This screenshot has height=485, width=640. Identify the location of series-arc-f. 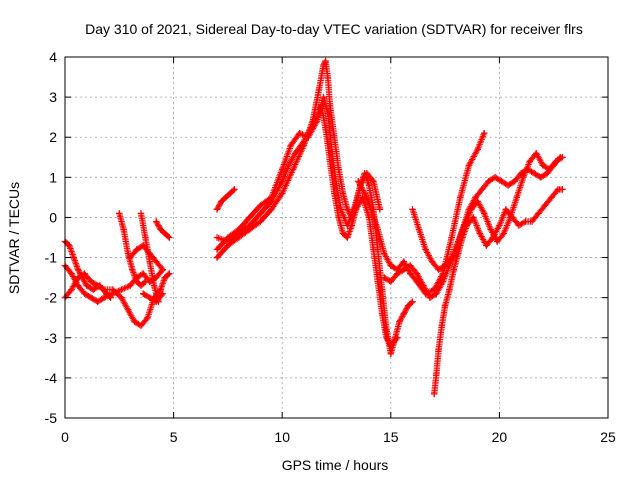
(149, 257).